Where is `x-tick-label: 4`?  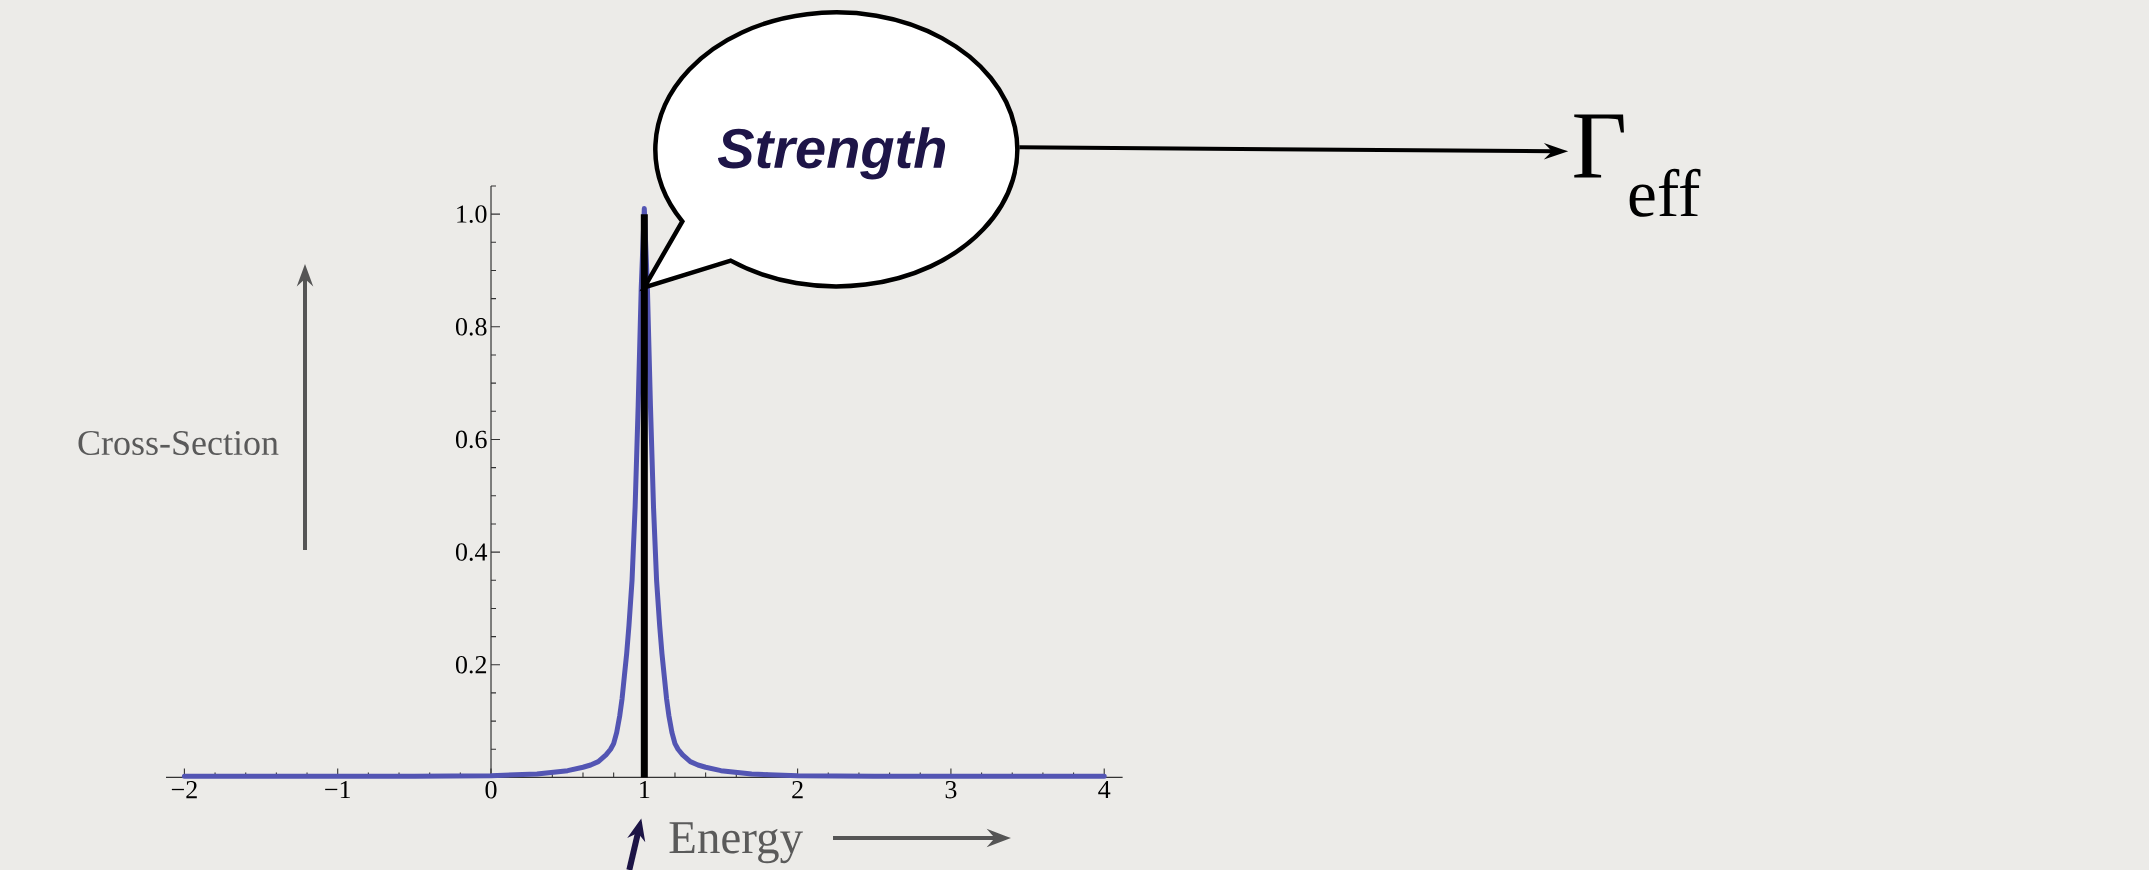
x-tick-label: 4 is located at coordinates (1104, 789).